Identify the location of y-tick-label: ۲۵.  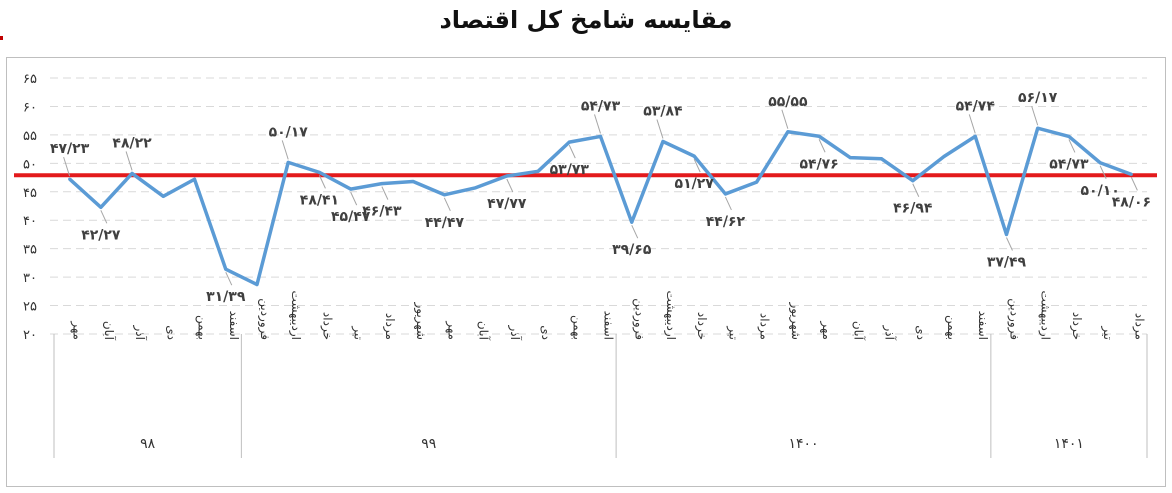
(30, 307).